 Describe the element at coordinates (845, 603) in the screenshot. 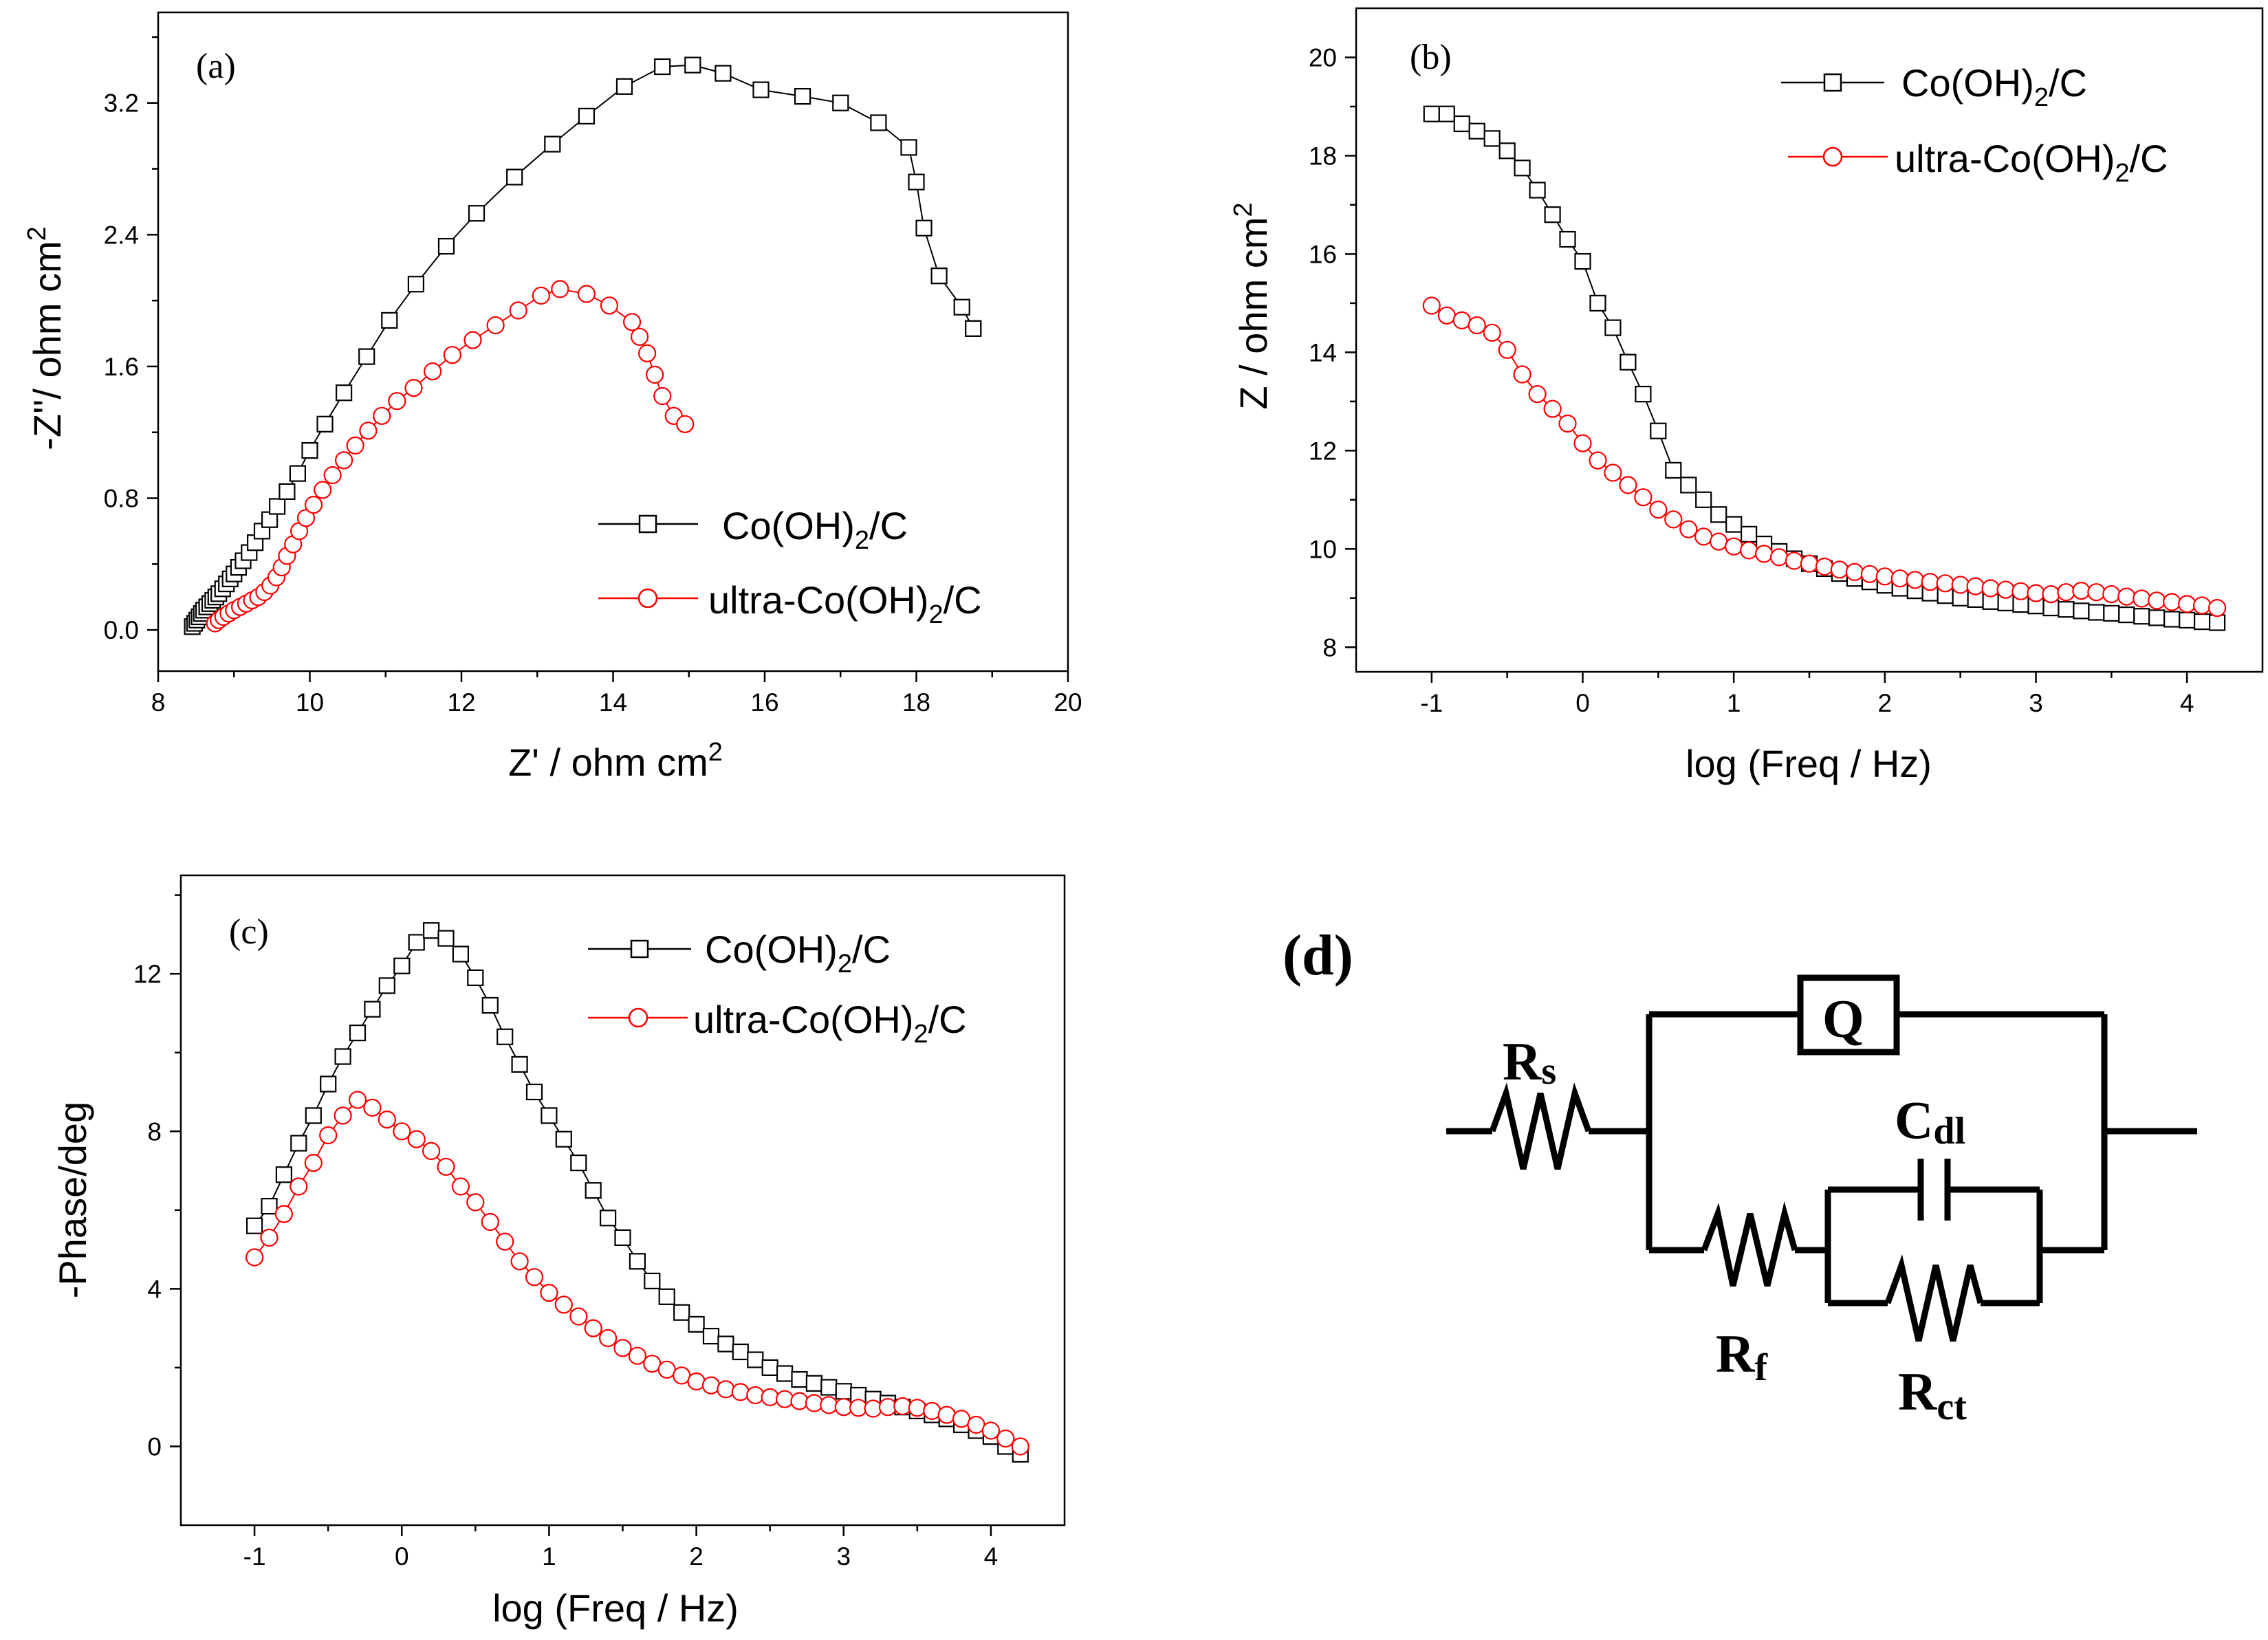

I see `legend-a-label-2: ultra-Co(OH)2/C` at that location.